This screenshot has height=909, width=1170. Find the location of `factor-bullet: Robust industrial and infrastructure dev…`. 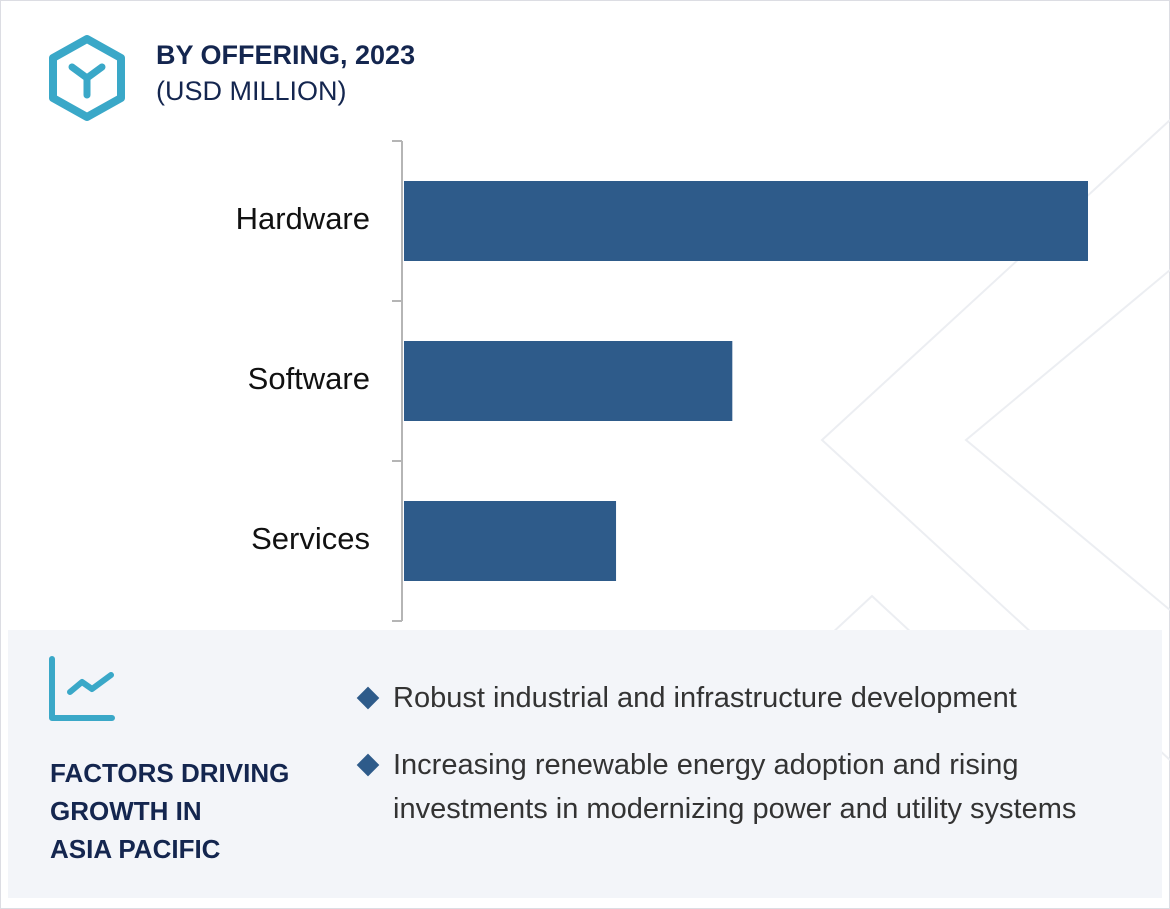

factor-bullet: Robust industrial and infrastructure dev… is located at coordinates (738, 698).